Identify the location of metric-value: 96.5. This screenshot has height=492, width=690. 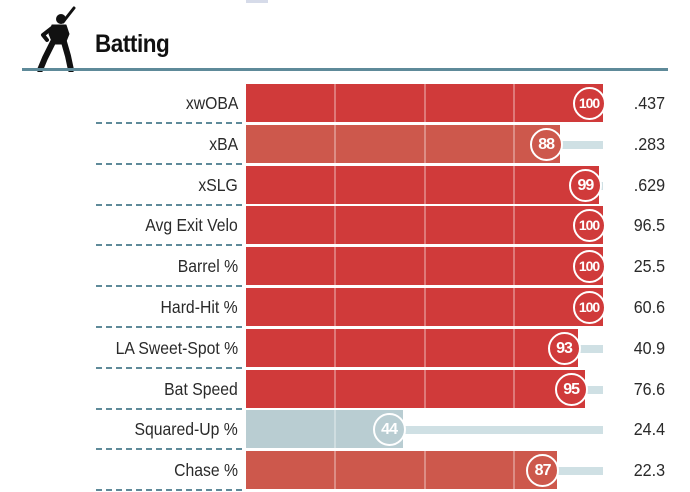
(649, 225).